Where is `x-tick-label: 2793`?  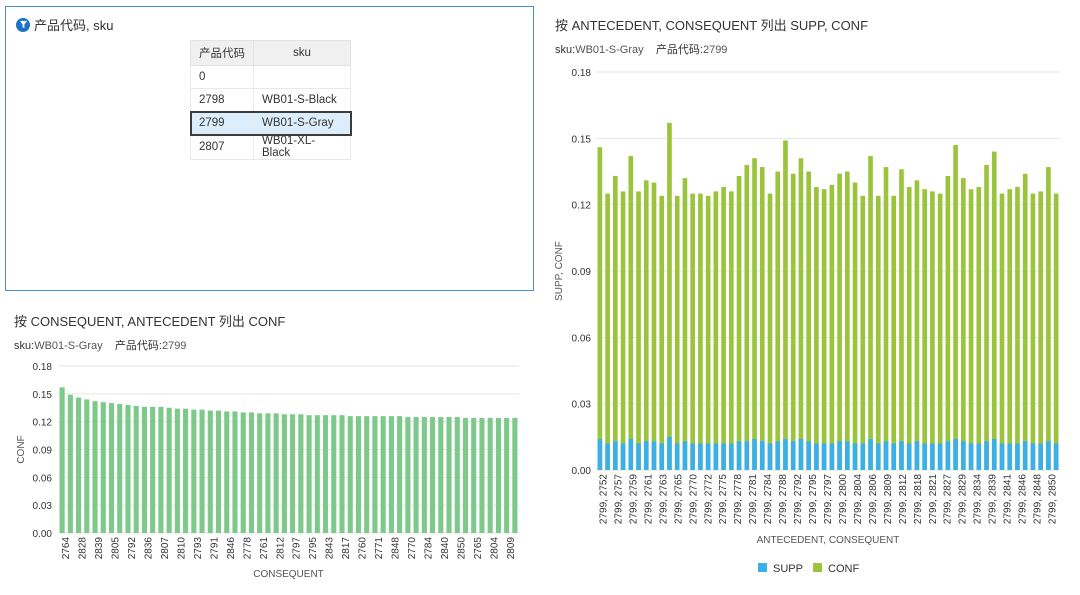 x-tick-label: 2793 is located at coordinates (198, 548).